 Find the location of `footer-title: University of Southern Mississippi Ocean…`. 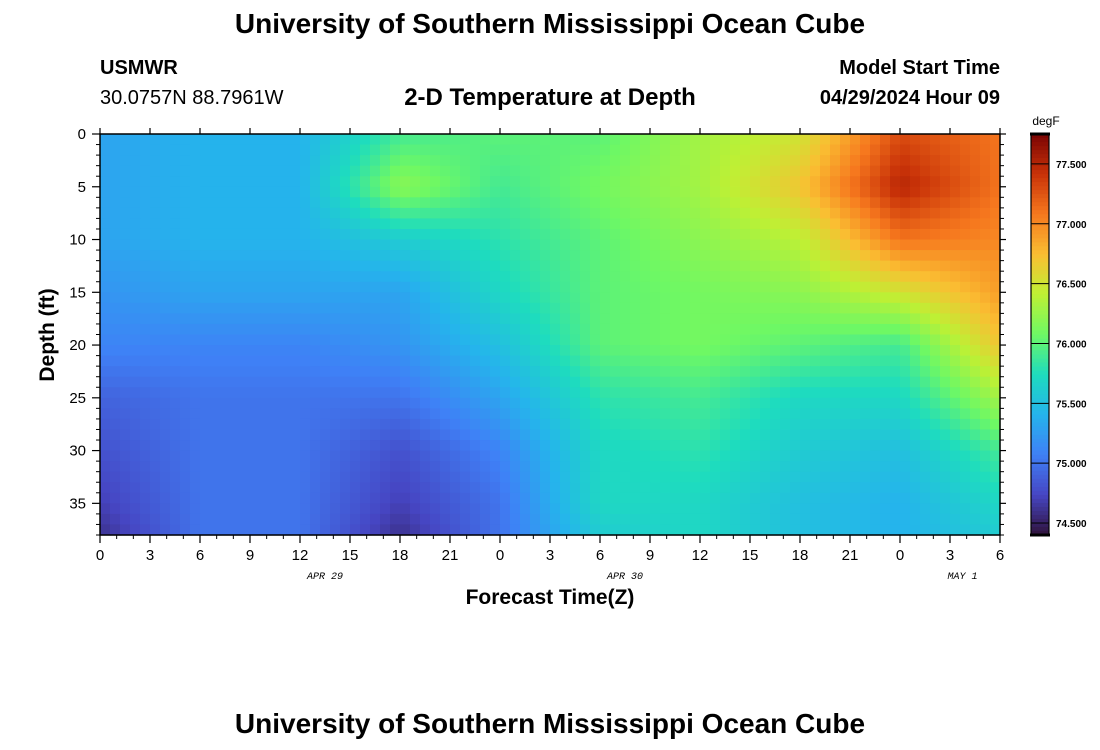

footer-title: University of Southern Mississippi Ocean… is located at coordinates (550, 723).